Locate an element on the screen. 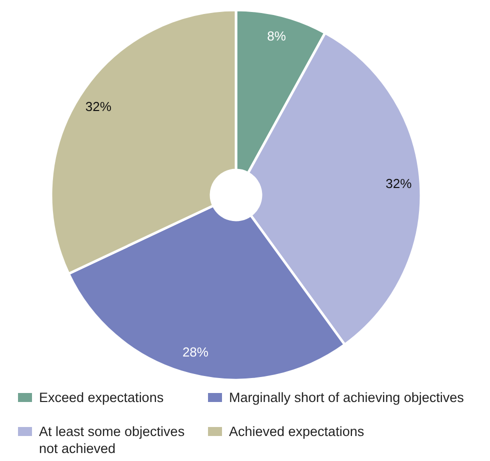  legend-label: Achieved expectations is located at coordinates (296, 431).